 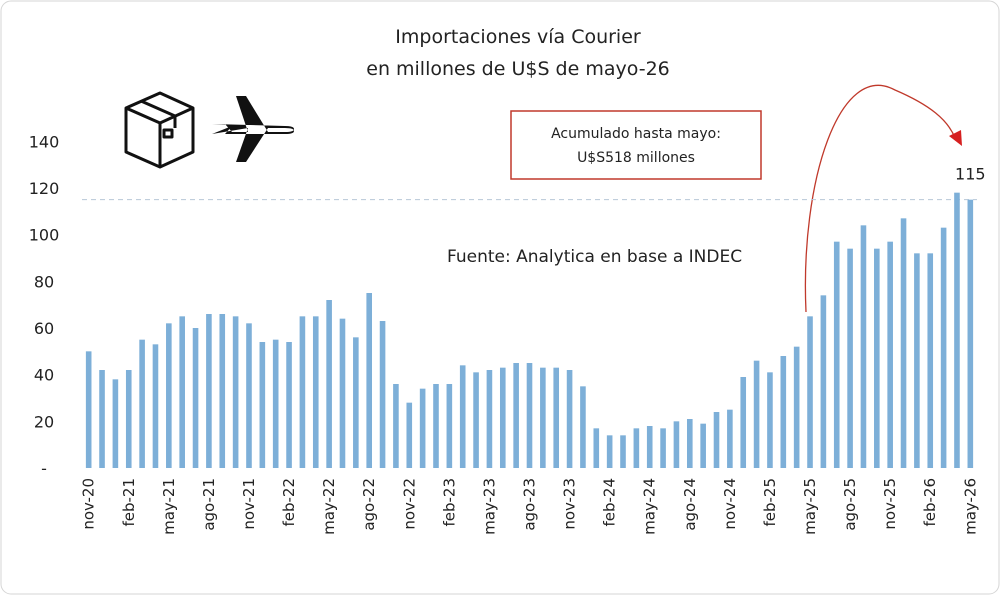 What do you see at coordinates (955, 138) in the screenshot?
I see `arrow-head` at bounding box center [955, 138].